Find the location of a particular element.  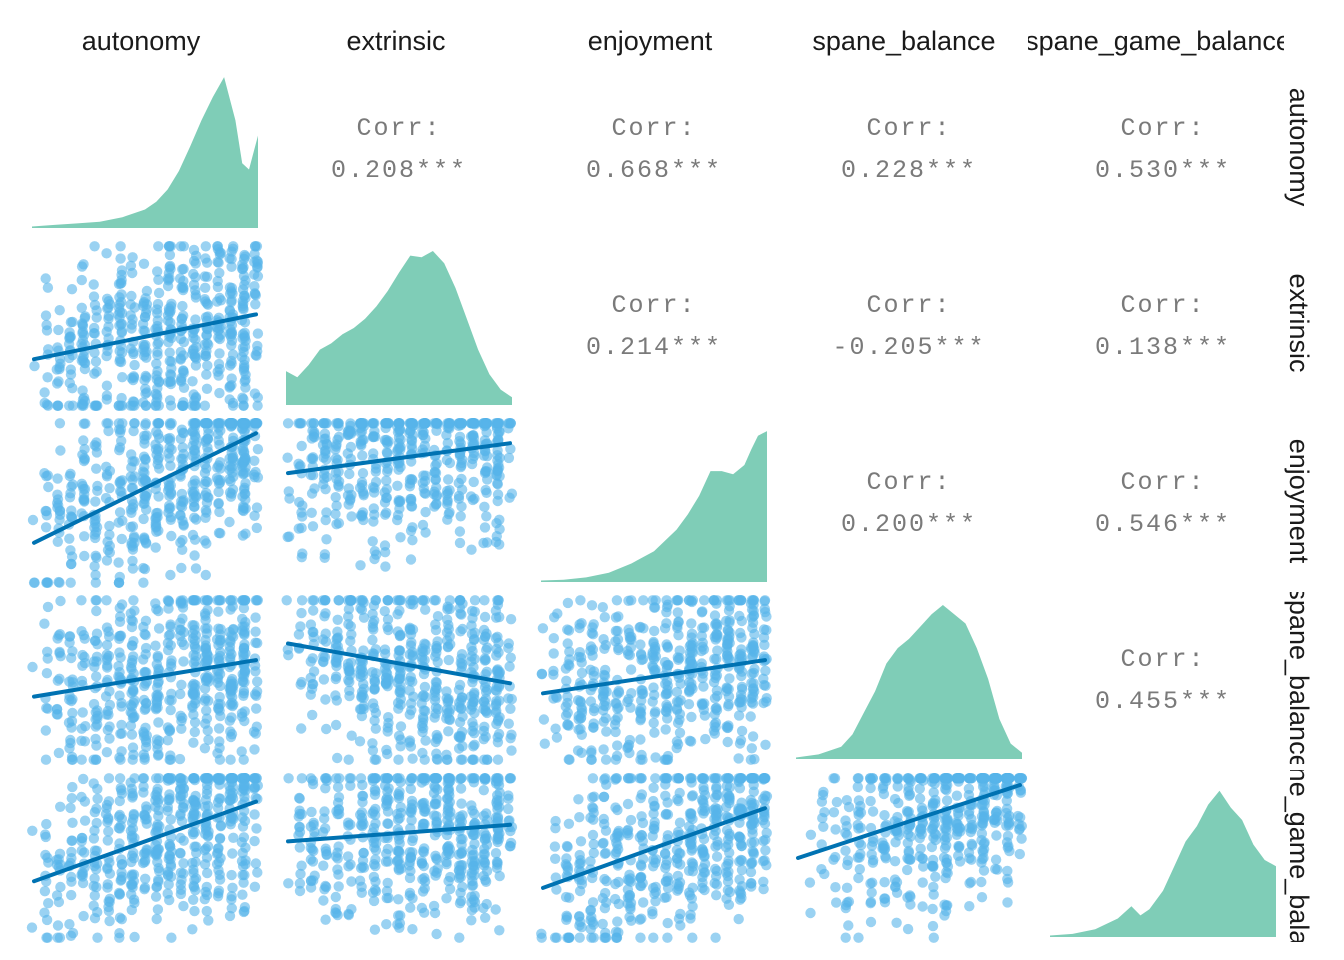

regression-line is located at coordinates (145, 678).